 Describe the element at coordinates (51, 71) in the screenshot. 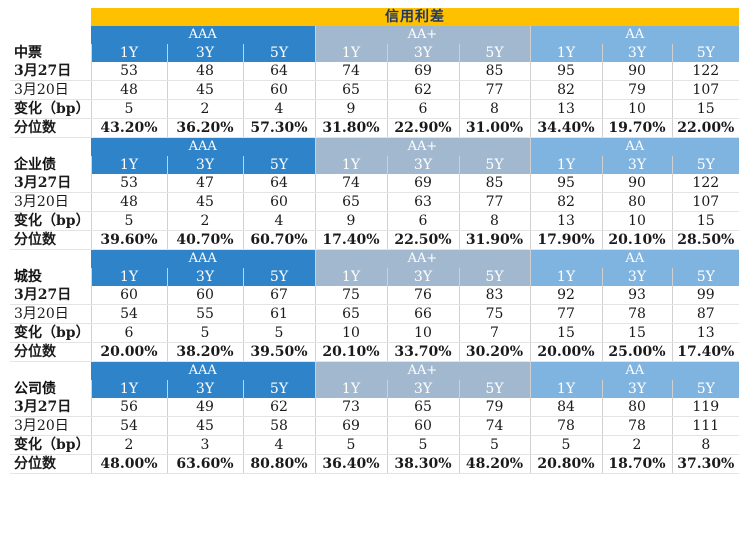

I see `row-label: 3月27日` at that location.